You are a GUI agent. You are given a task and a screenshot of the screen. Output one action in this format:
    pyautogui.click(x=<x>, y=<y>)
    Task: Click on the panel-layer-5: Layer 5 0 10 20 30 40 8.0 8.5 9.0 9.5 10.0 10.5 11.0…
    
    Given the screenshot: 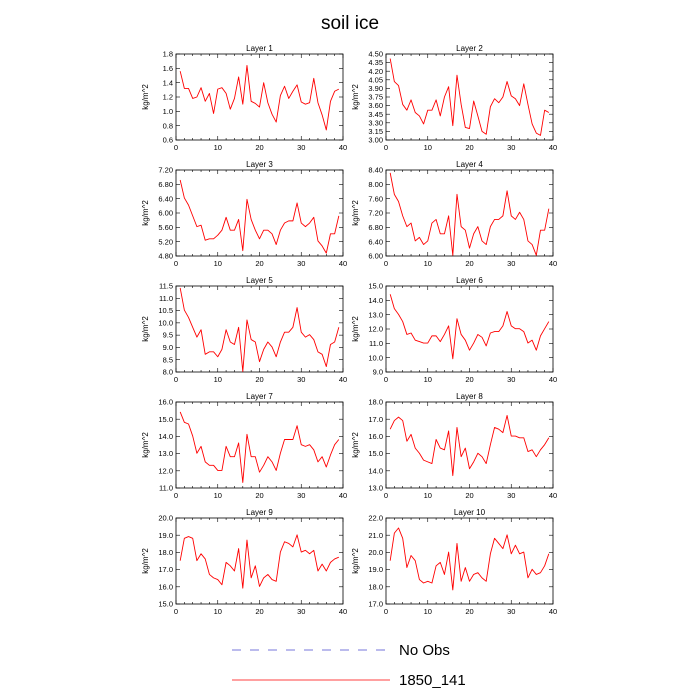 What is the action you would take?
    pyautogui.click(x=244, y=330)
    